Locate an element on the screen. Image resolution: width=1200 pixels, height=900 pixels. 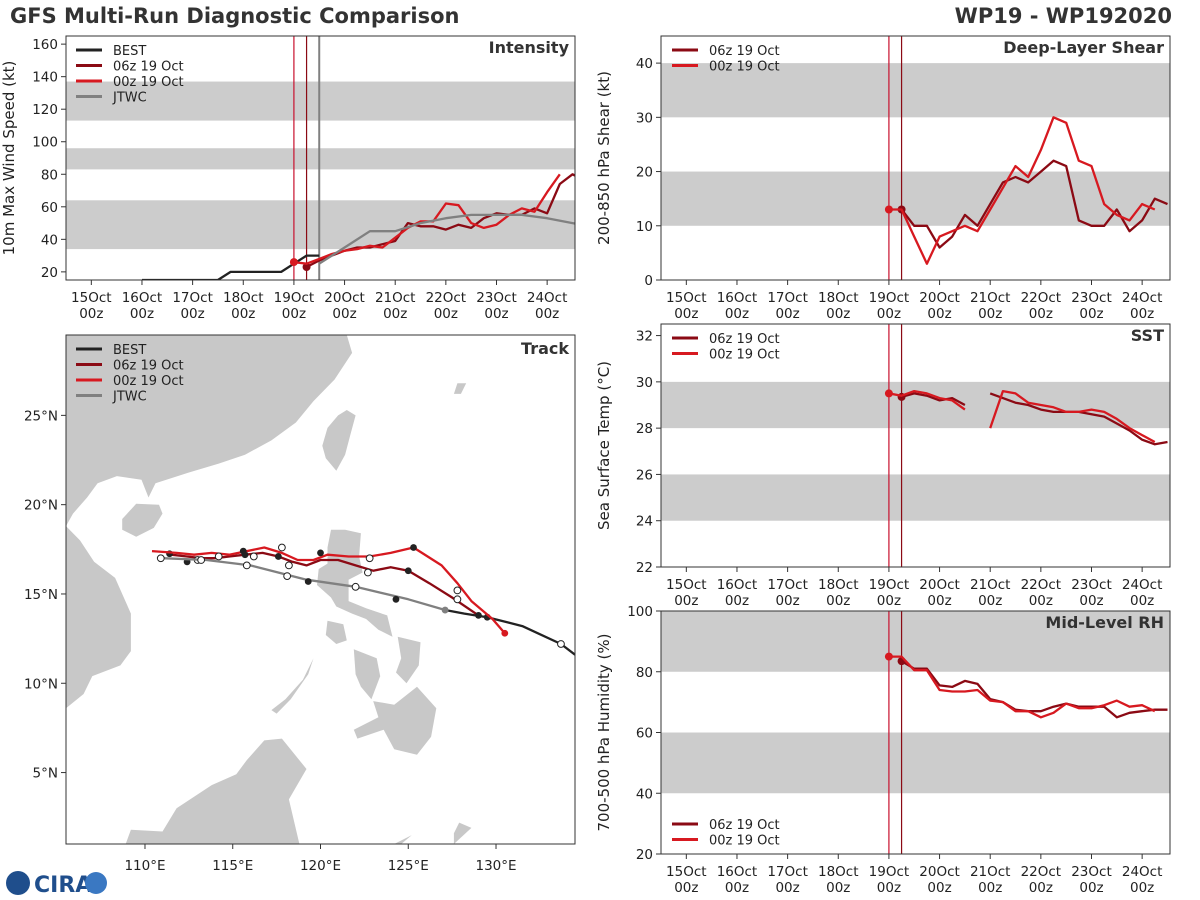
y-tick-label: 120 is located at coordinates (45, 110).